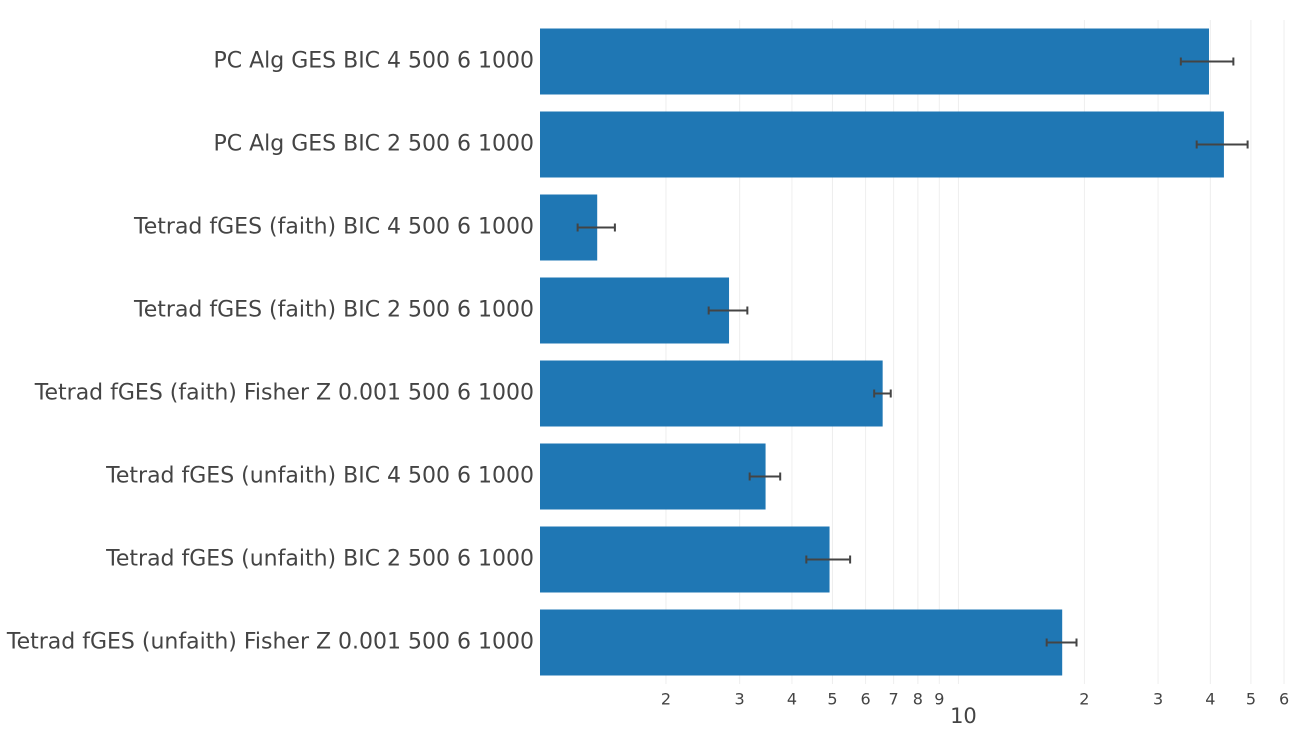 The height and width of the screenshot is (733, 1305). Describe the element at coordinates (963, 716) in the screenshot. I see `x-tick-label: 10` at that location.